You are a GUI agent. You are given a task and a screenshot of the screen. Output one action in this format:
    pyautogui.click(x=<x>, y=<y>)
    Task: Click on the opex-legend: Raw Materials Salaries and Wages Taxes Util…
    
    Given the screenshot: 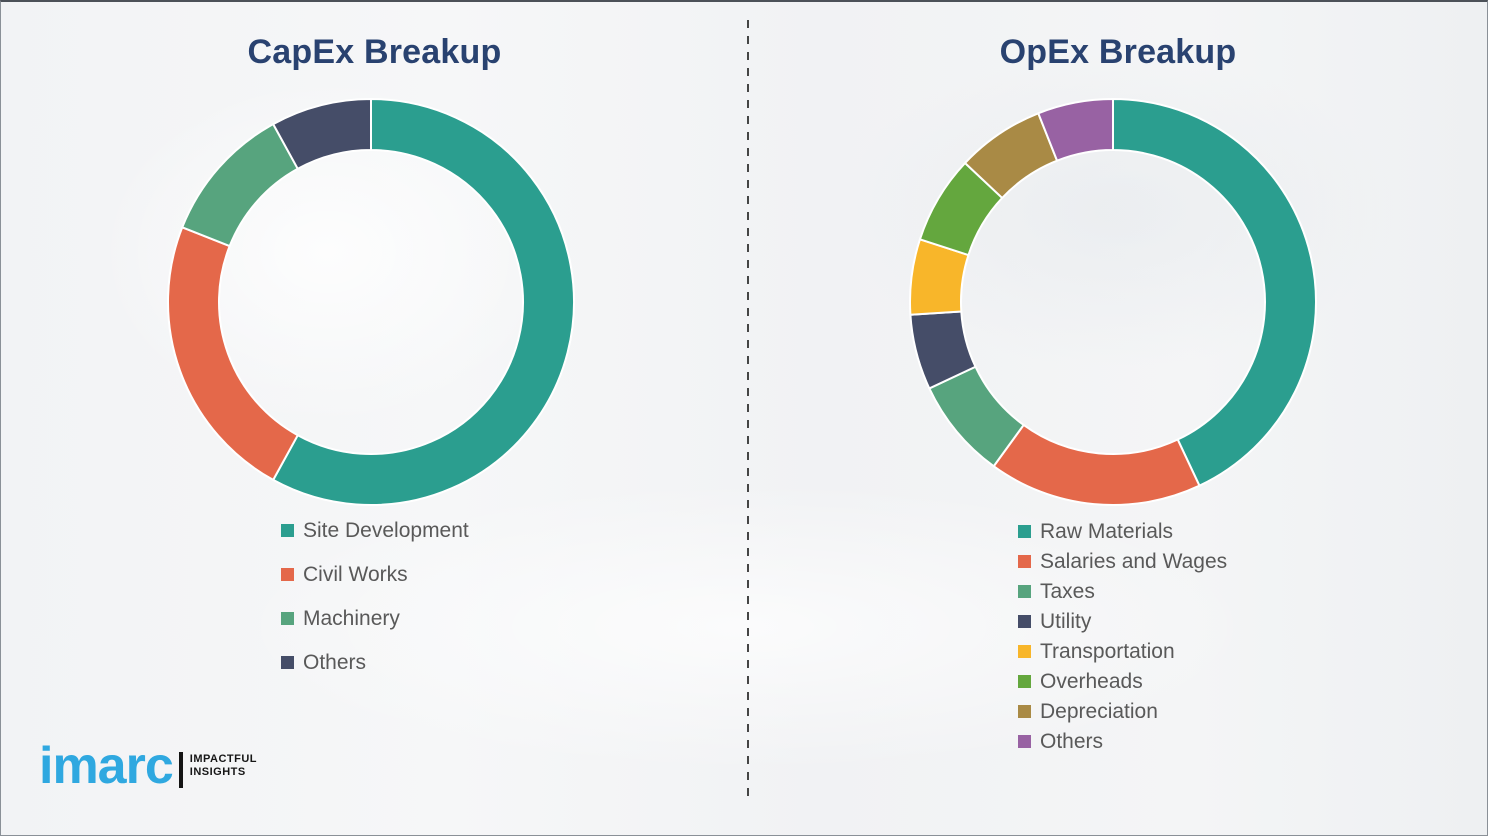 What is the action you would take?
    pyautogui.click(x=1122, y=636)
    